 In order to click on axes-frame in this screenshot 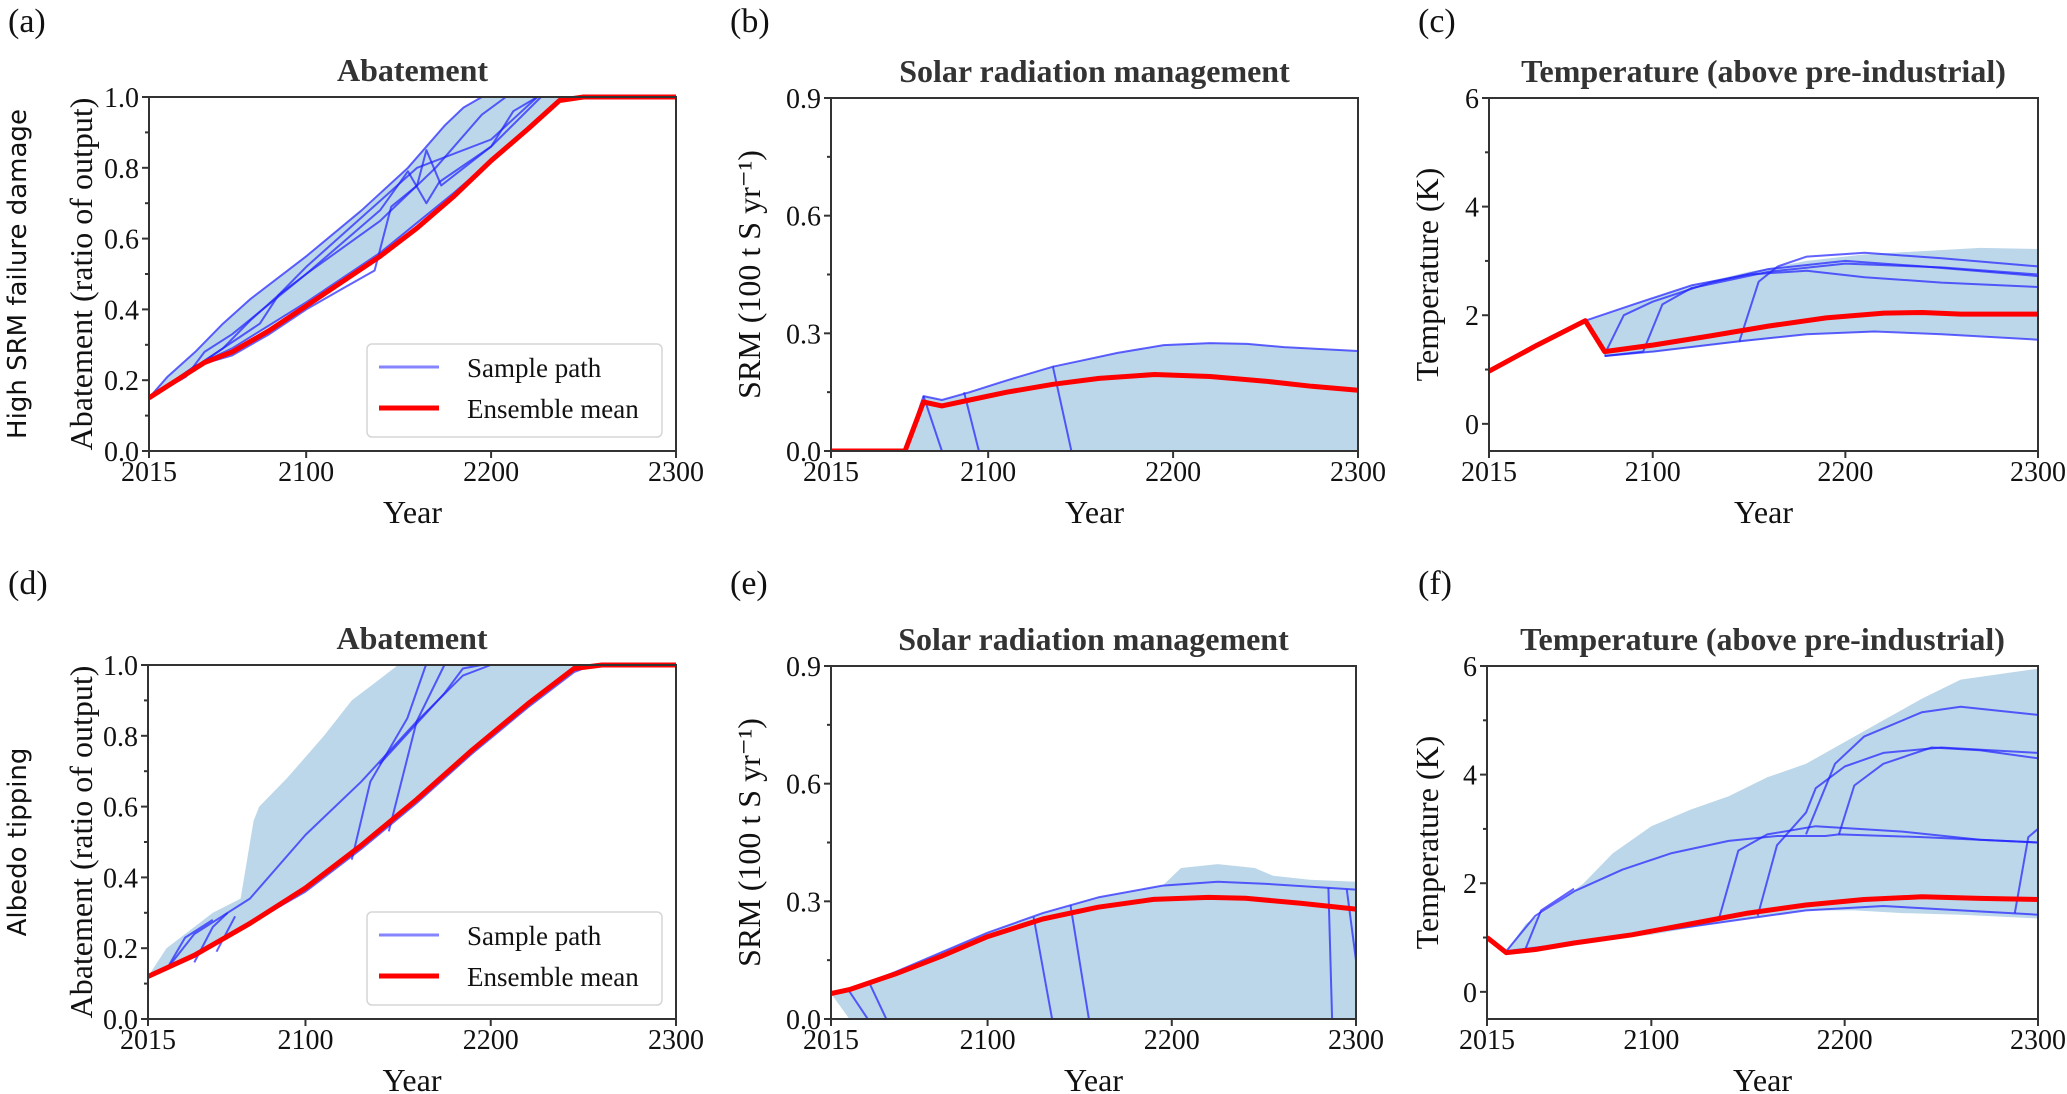, I will do `click(1762, 842)`.